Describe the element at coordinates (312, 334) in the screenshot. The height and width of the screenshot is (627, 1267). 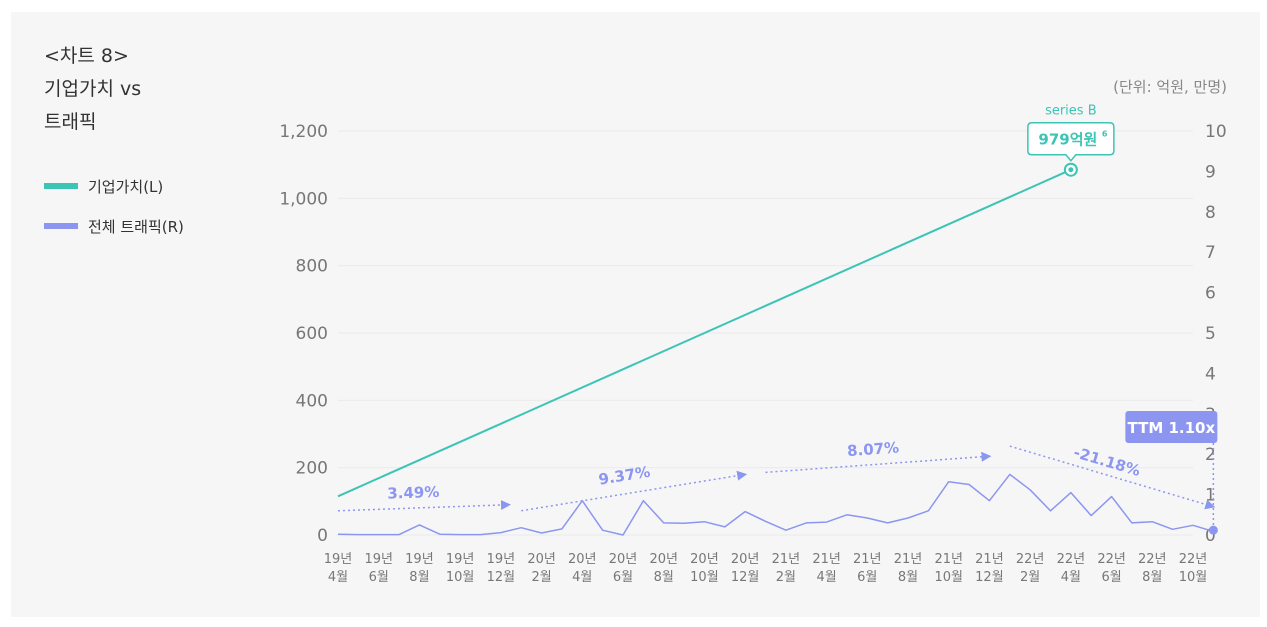
I see `left-tick-label: 600` at that location.